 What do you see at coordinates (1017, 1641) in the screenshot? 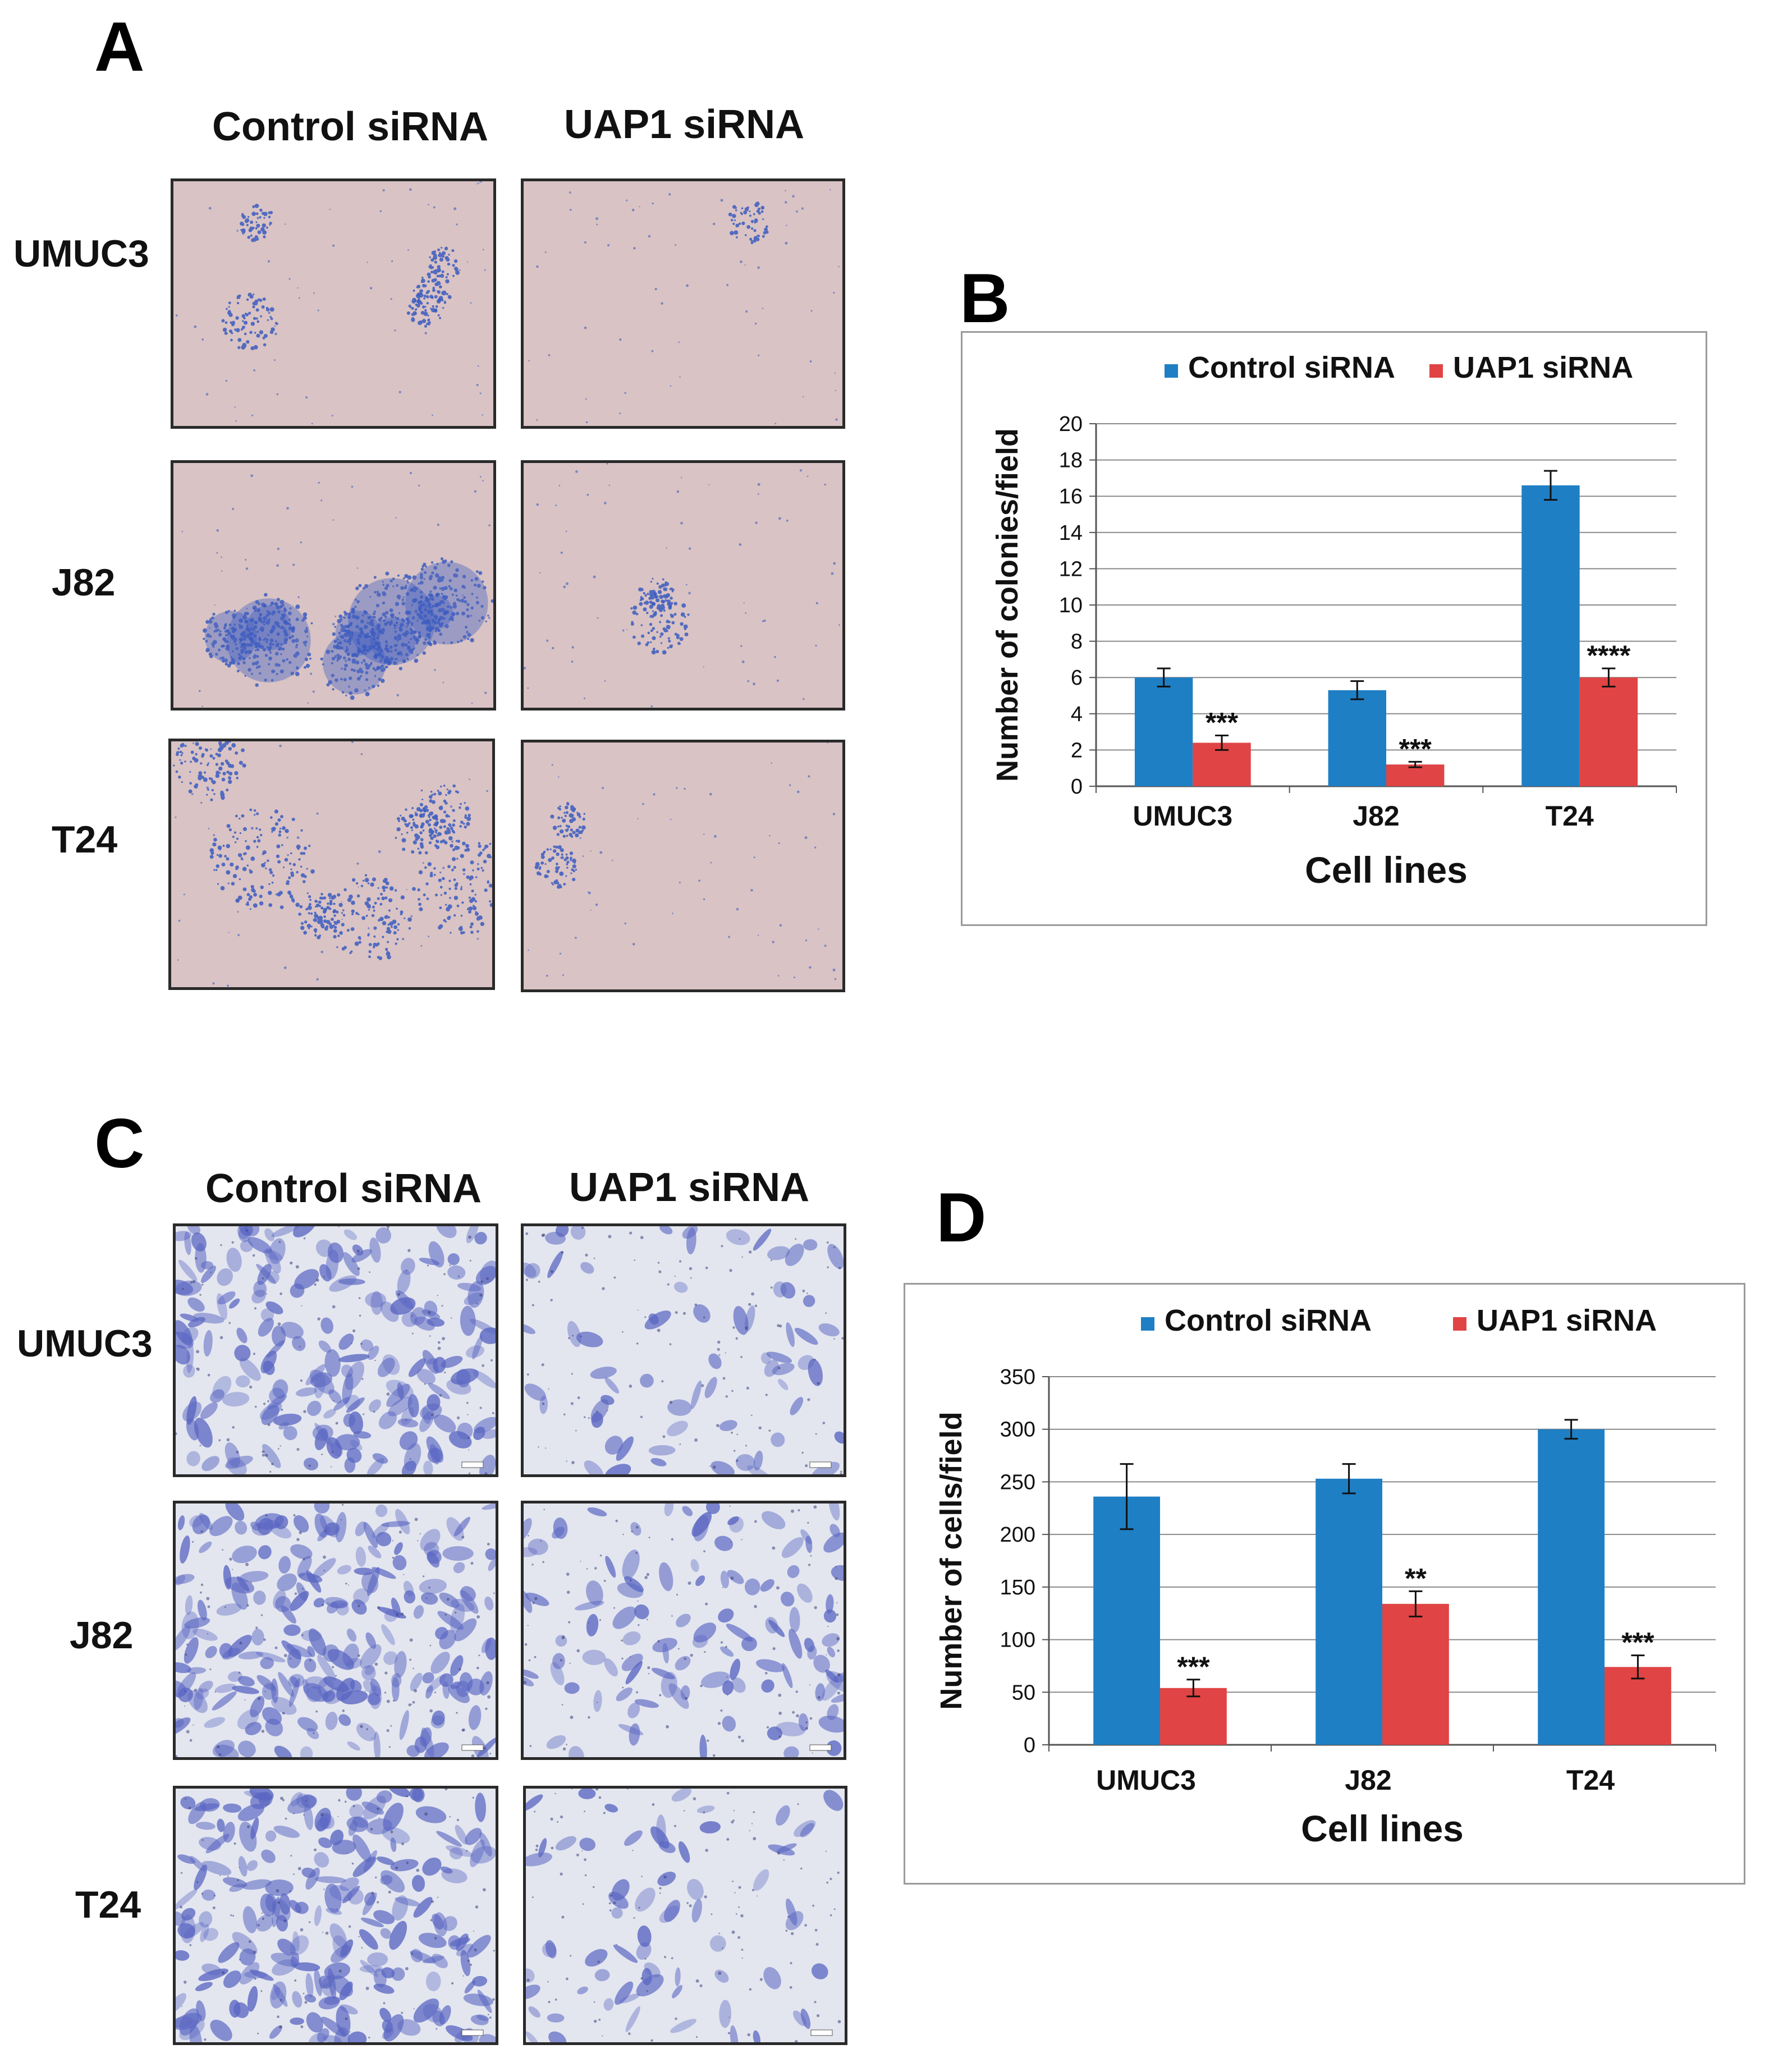
I see `y-tick-label: 100` at bounding box center [1017, 1641].